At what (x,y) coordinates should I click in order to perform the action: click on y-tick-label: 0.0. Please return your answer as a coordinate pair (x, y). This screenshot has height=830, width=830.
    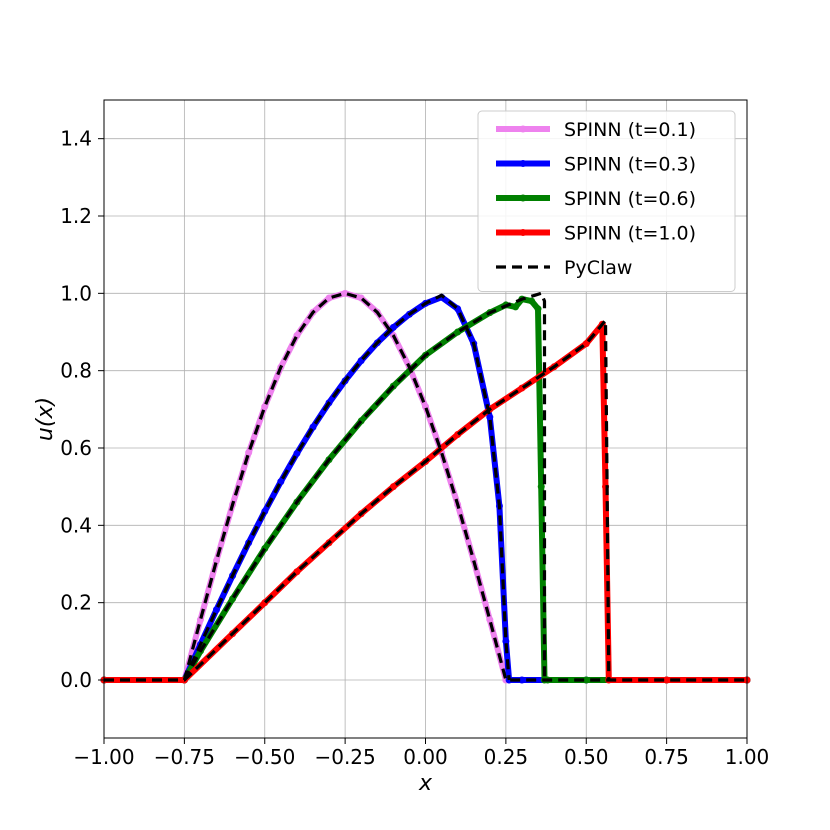
    Looking at the image, I should click on (76, 680).